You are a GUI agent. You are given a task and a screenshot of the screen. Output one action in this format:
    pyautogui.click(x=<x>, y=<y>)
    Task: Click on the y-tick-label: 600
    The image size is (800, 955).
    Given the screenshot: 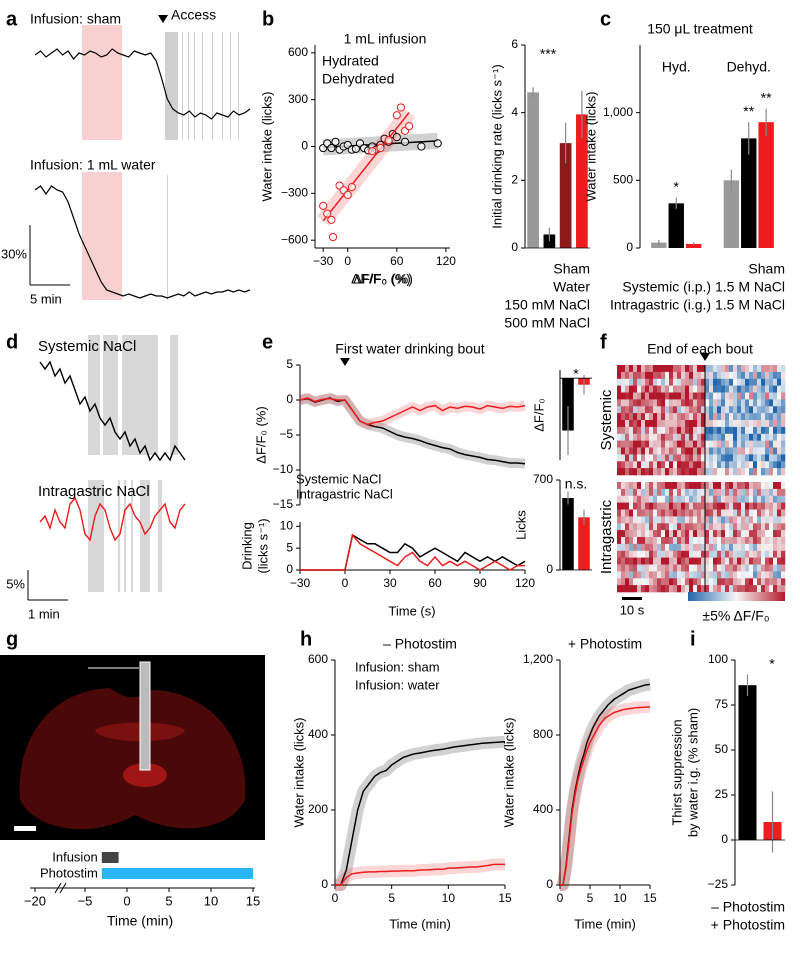 What is the action you would take?
    pyautogui.click(x=298, y=52)
    